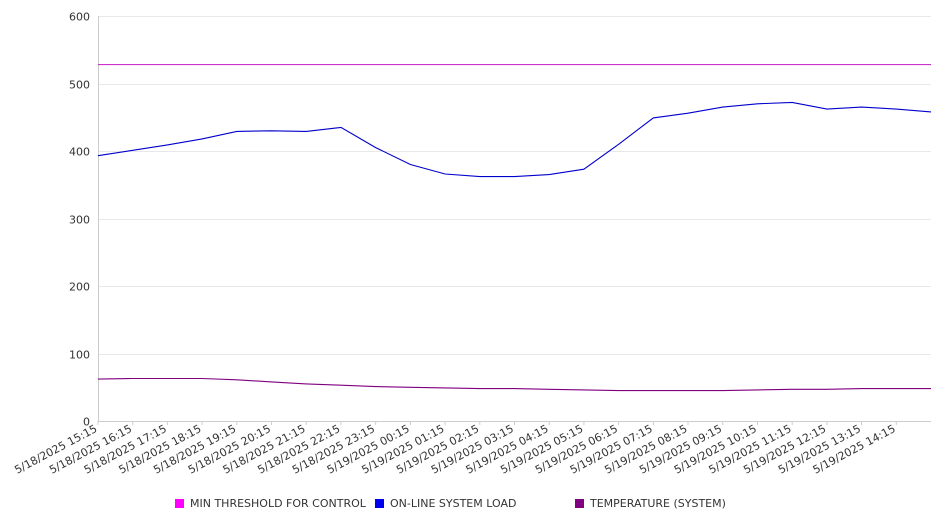 Image resolution: width=946 pixels, height=530 pixels. Describe the element at coordinates (514, 139) in the screenshot. I see `series-line-system-load` at that location.